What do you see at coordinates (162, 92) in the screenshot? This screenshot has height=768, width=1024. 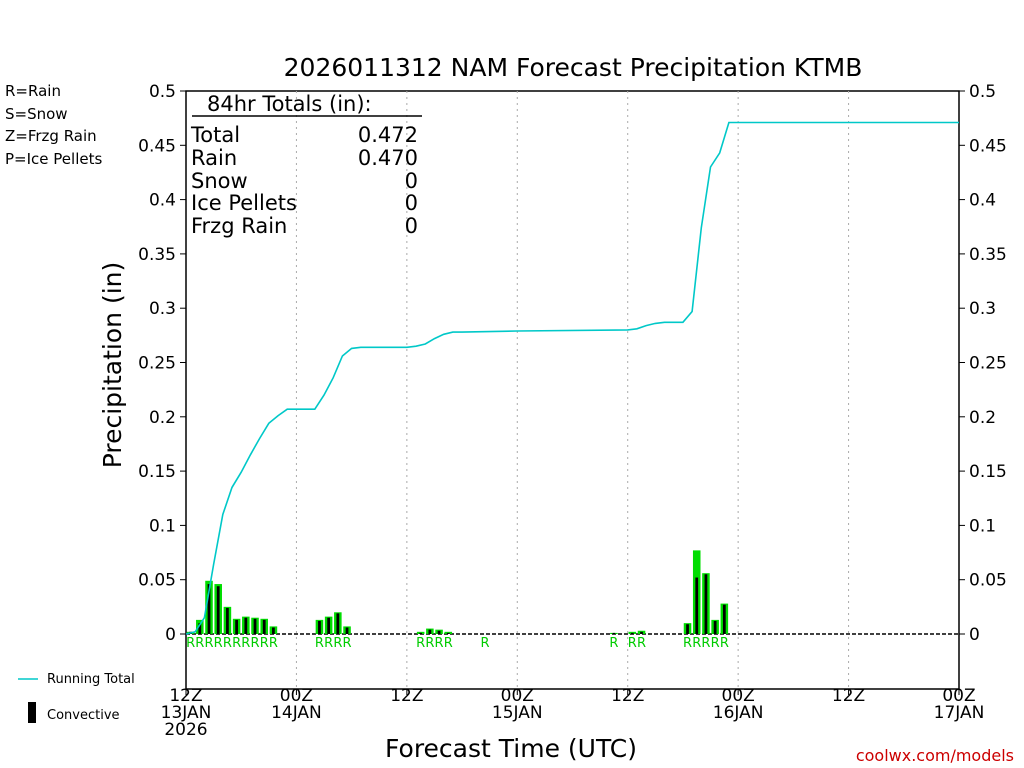 I see `y-tick-label-left: 0.5` at bounding box center [162, 92].